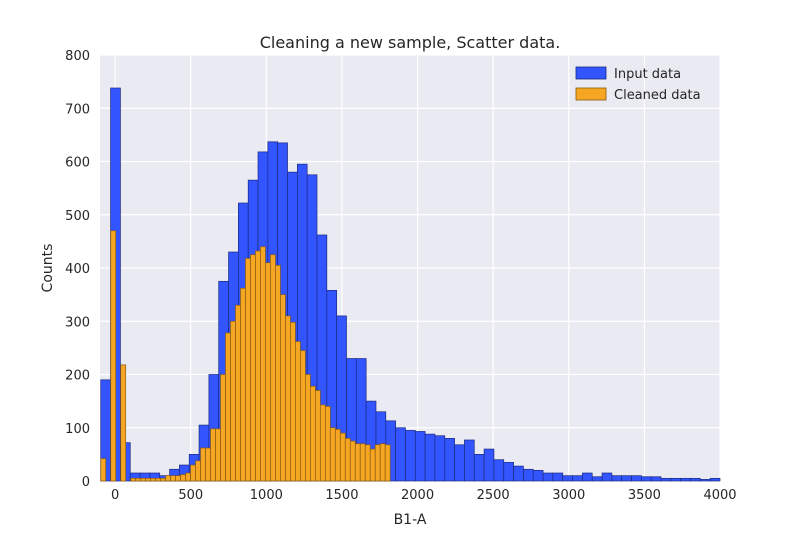  Describe the element at coordinates (77, 216) in the screenshot. I see `y-tick-label: 500` at that location.